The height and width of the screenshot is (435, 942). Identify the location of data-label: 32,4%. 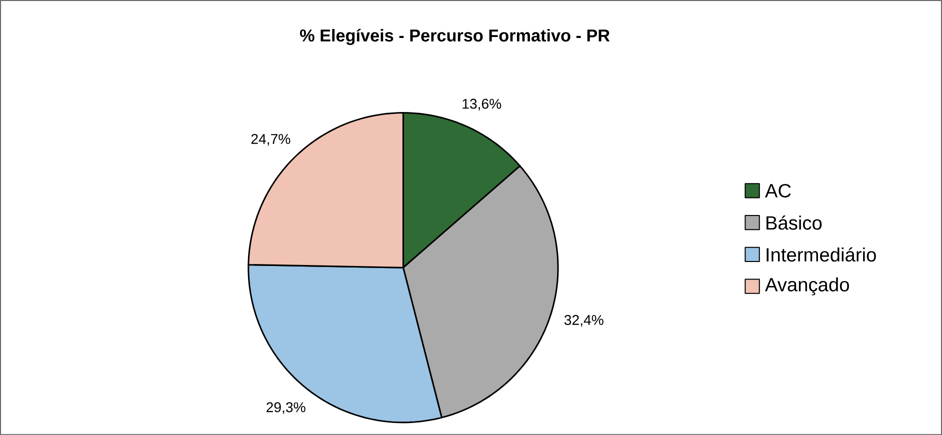
(584, 320).